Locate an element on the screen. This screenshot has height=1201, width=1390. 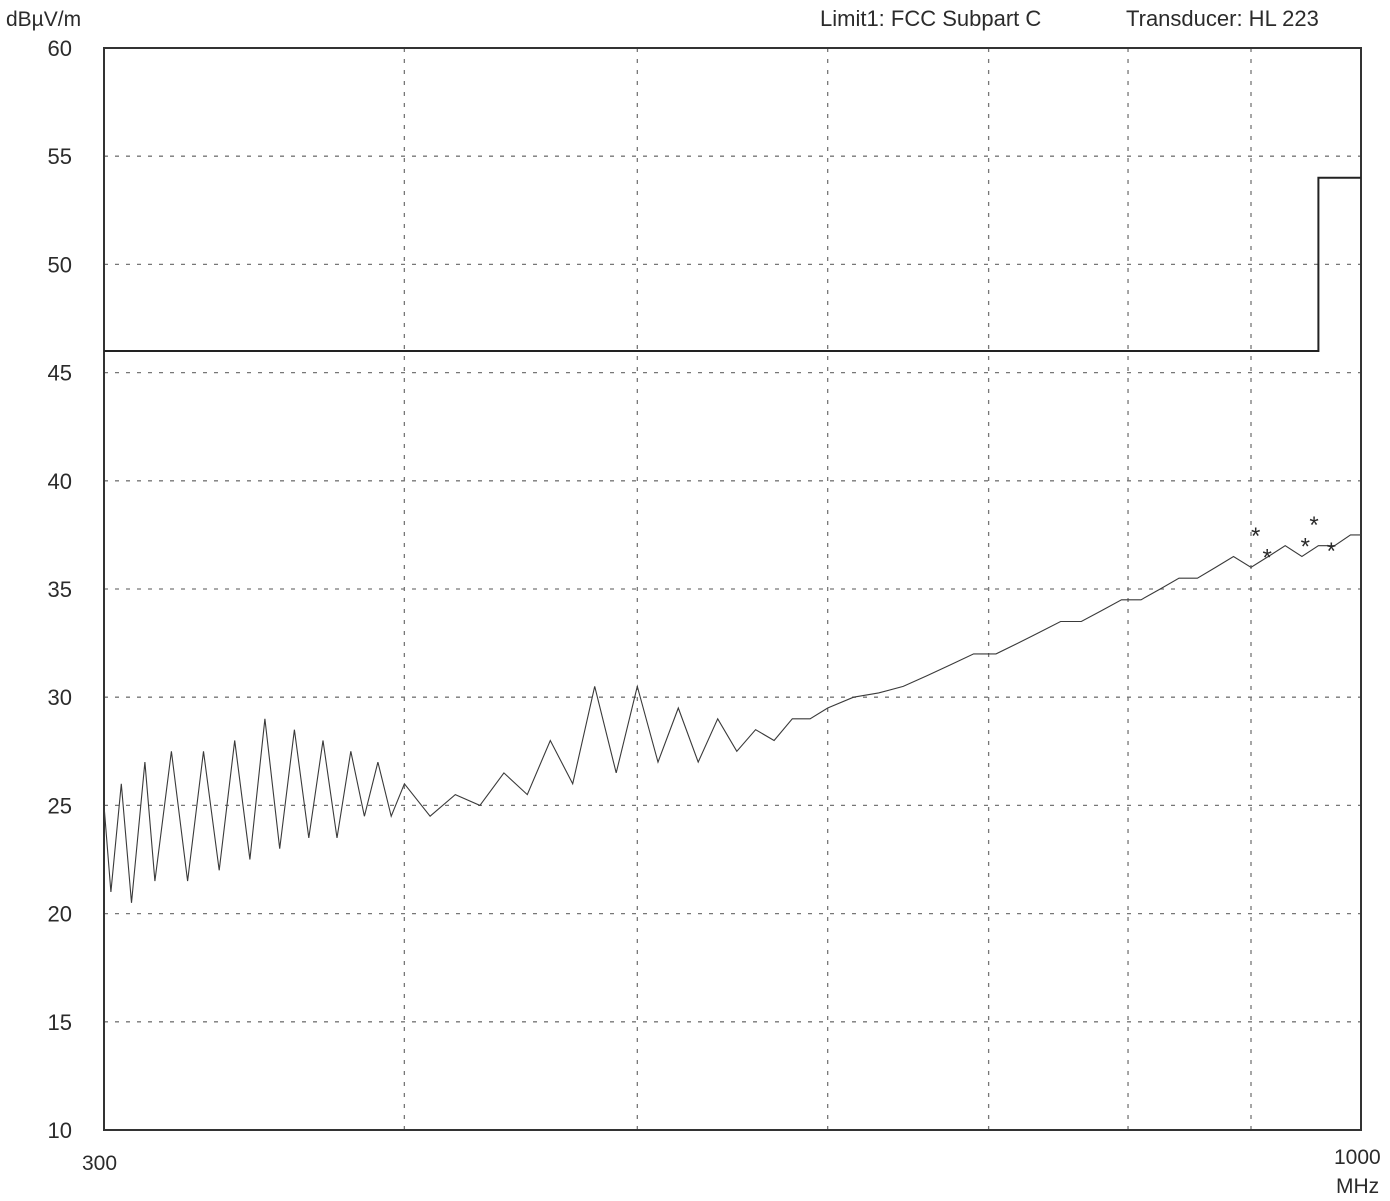
x-tick-label-start: 300 is located at coordinates (99, 1163).